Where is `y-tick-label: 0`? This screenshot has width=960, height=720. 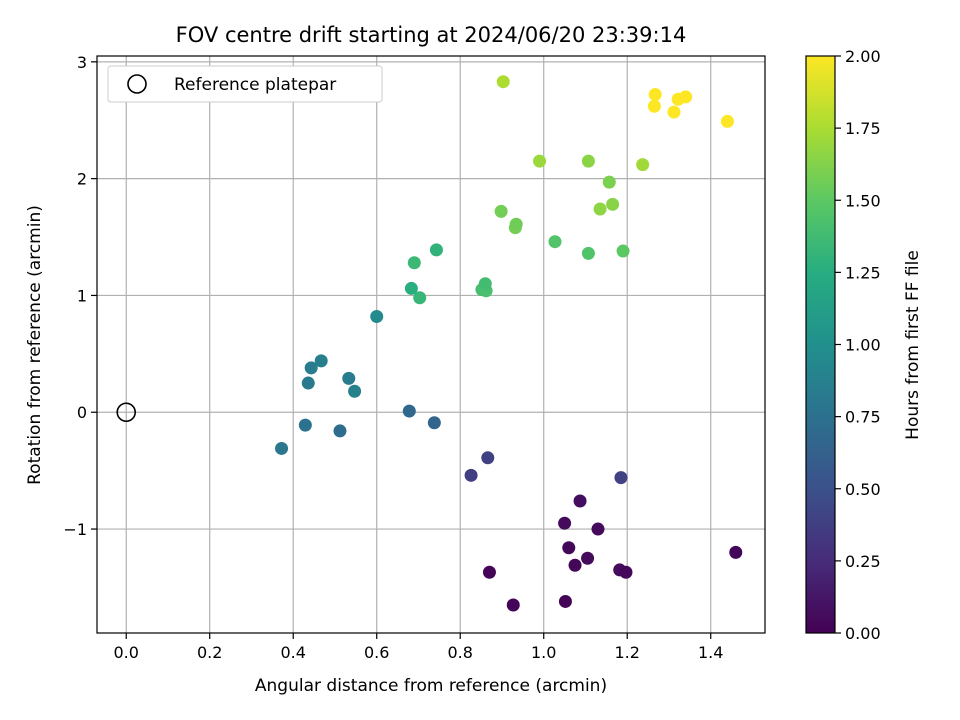
y-tick-label: 0 is located at coordinates (82, 412).